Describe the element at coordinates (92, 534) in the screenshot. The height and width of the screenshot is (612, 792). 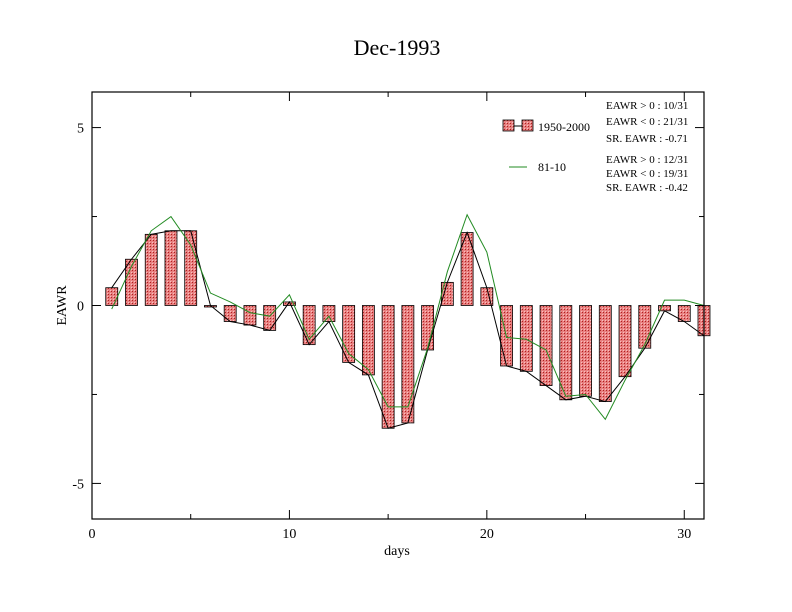
I see `x-tick-label-0: 0` at that location.